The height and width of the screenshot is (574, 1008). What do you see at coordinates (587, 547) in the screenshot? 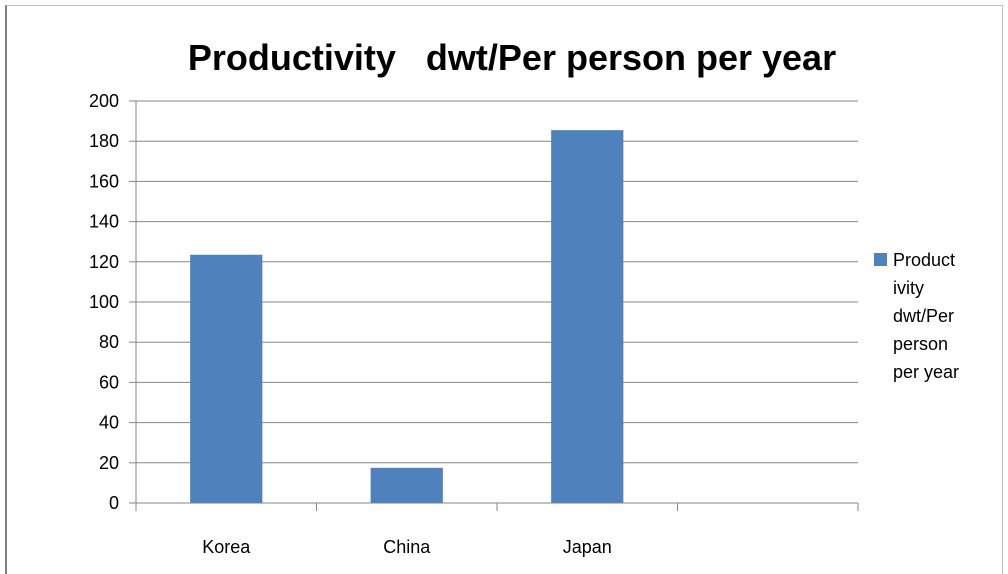
I see `x-tick-label: Japan` at bounding box center [587, 547].